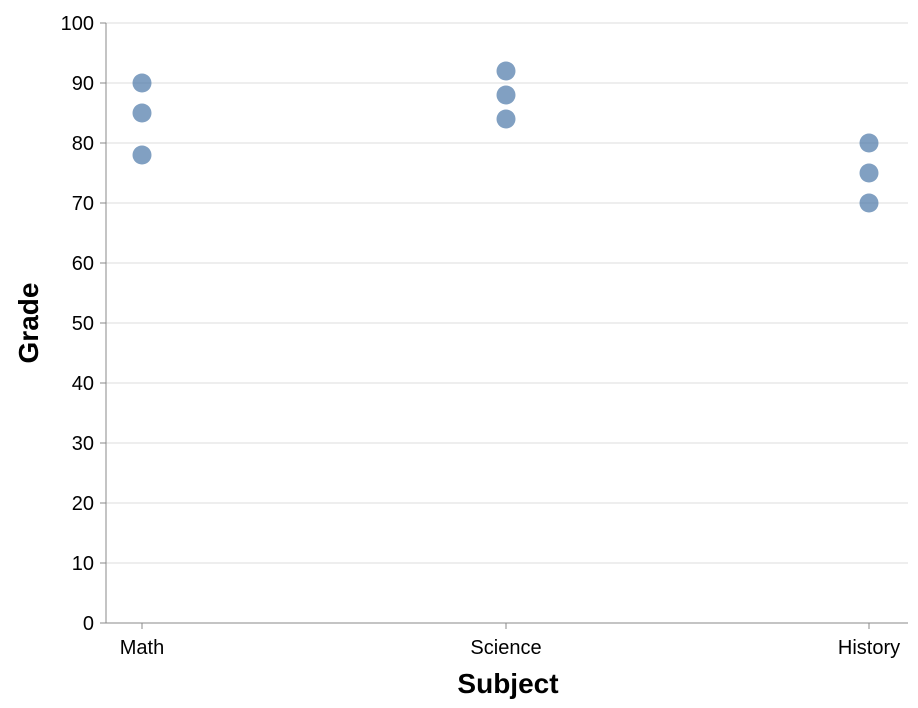  Describe the element at coordinates (83, 264) in the screenshot. I see `y-tick-label: 60` at that location.